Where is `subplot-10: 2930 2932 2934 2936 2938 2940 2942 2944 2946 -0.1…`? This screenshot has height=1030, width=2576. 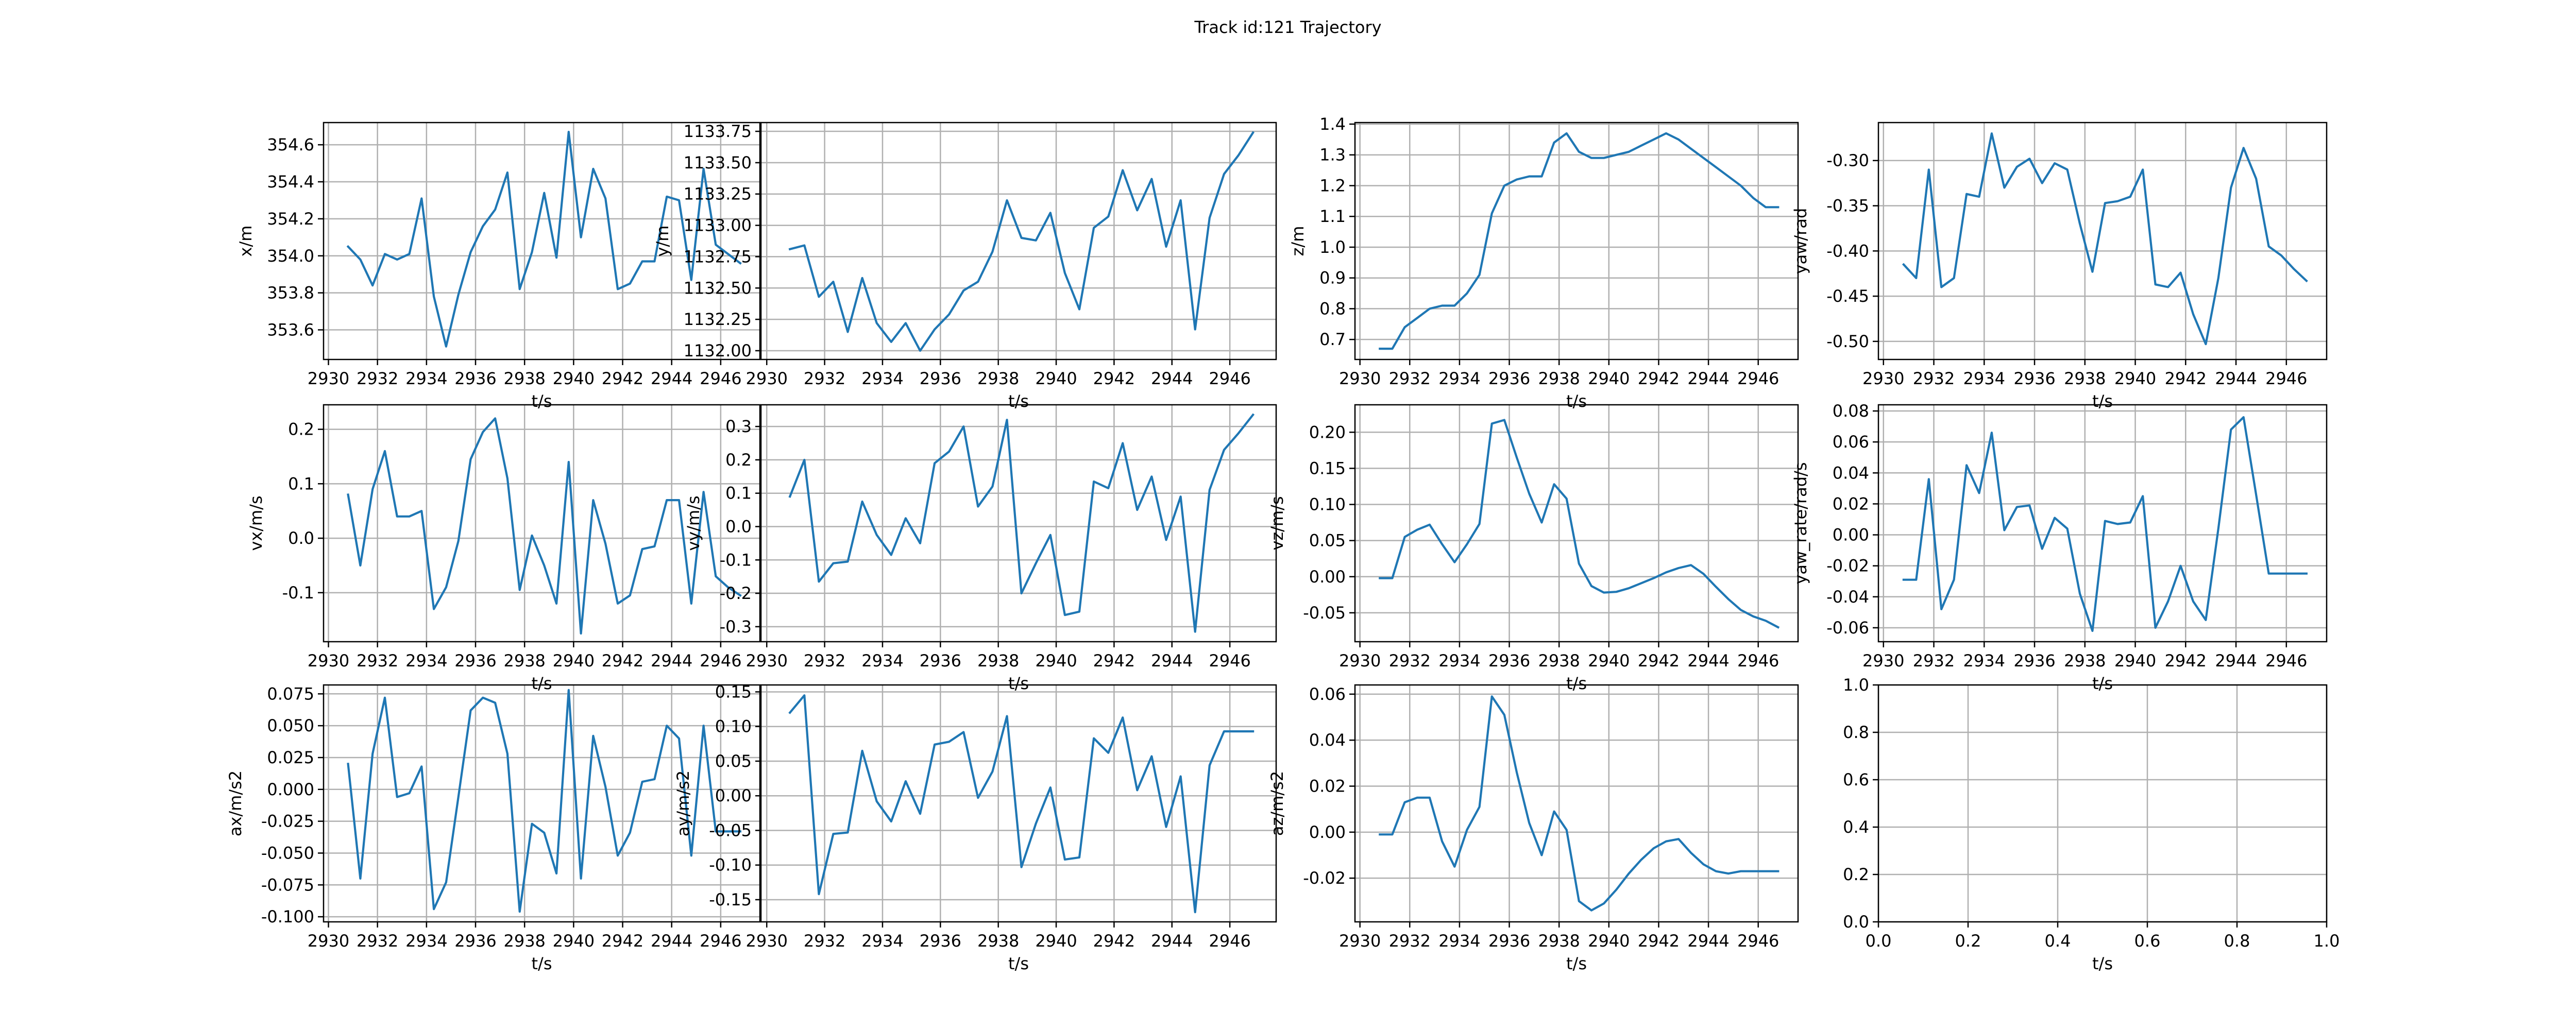
subplot-10: 2930 2932 2934 2936 2938 2940 2942 2944 2946 -0.1… is located at coordinates (975, 827).